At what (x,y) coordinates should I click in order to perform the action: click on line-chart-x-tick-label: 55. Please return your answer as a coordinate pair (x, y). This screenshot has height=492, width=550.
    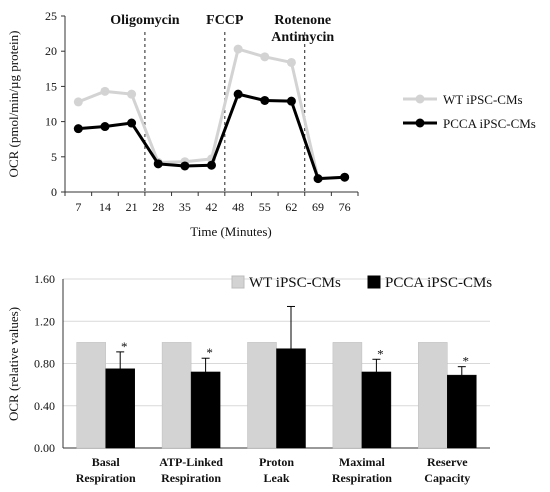
    Looking at the image, I should click on (265, 207).